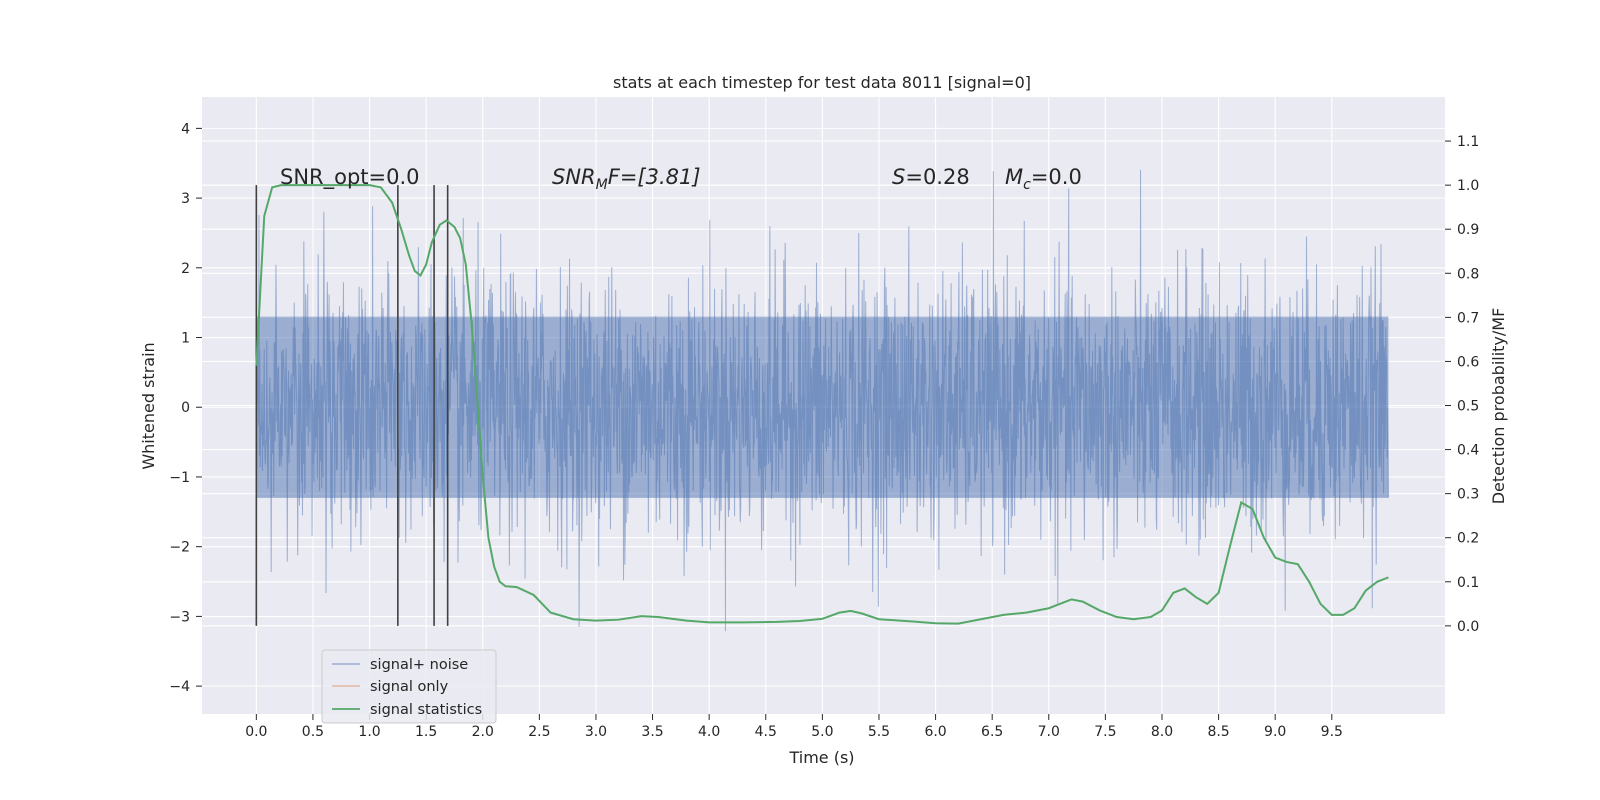 The width and height of the screenshot is (1600, 800). I want to click on y-right-tick-label: 0.5, so click(1468, 407).